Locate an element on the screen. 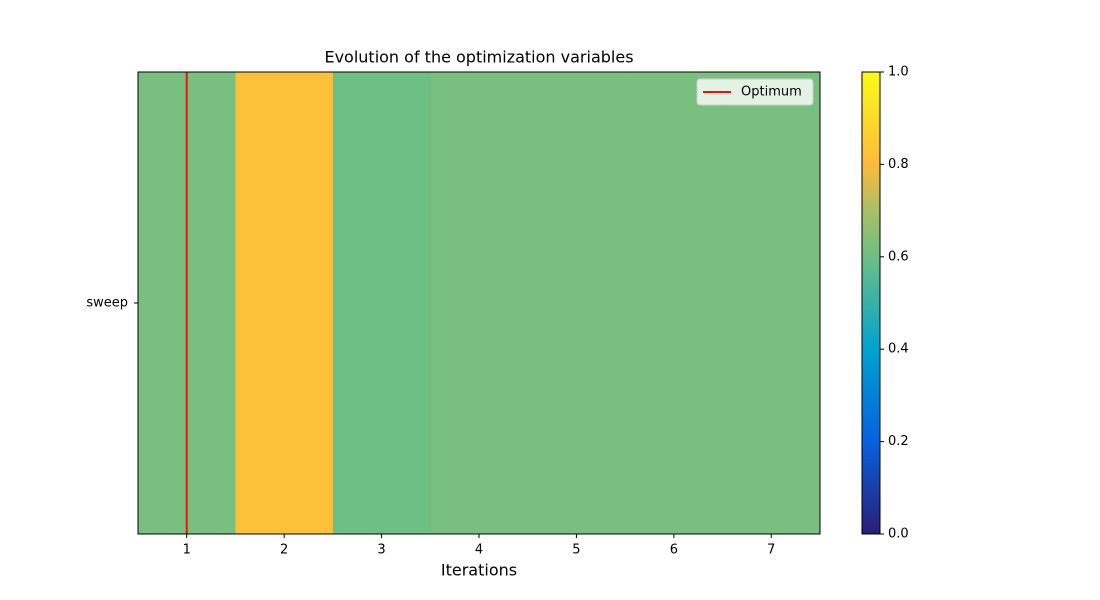 This screenshot has width=1100, height=600. x-tick-label: 7 is located at coordinates (771, 550).